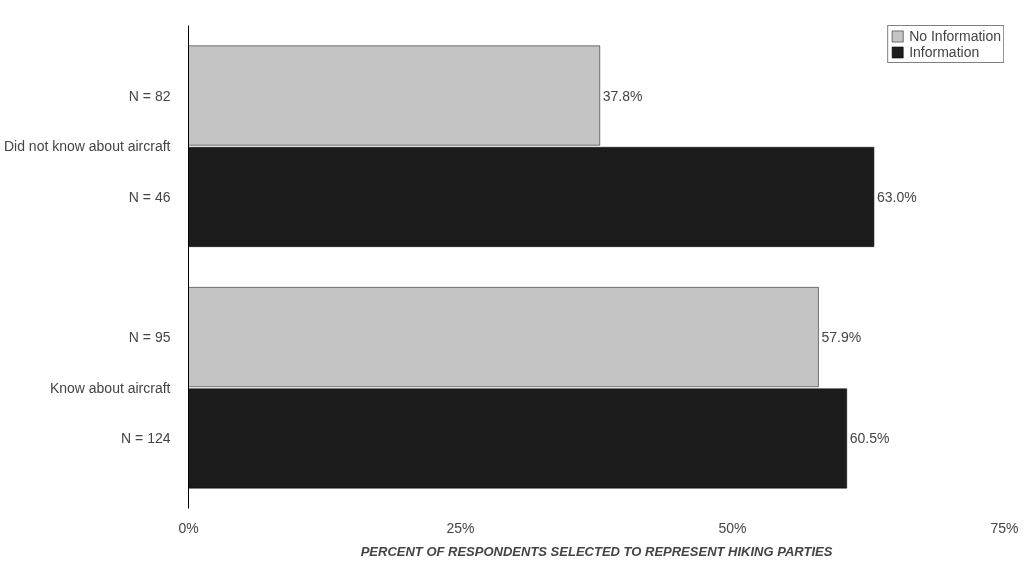 This screenshot has height=561, width=1024. What do you see at coordinates (596, 551) in the screenshot?
I see `x-axis-title: PERCENT OF RESPONDENTS SELECTED TO REPRESENT HIKING PARTIES` at bounding box center [596, 551].